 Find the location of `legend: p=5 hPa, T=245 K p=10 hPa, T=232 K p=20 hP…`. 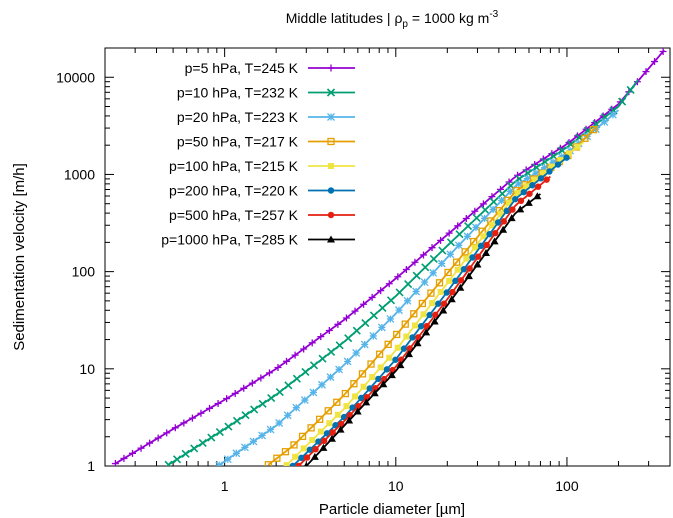

legend: p=5 hPa, T=245 K p=10 hPa, T=232 K p=20 hP… is located at coordinates (258, 154).